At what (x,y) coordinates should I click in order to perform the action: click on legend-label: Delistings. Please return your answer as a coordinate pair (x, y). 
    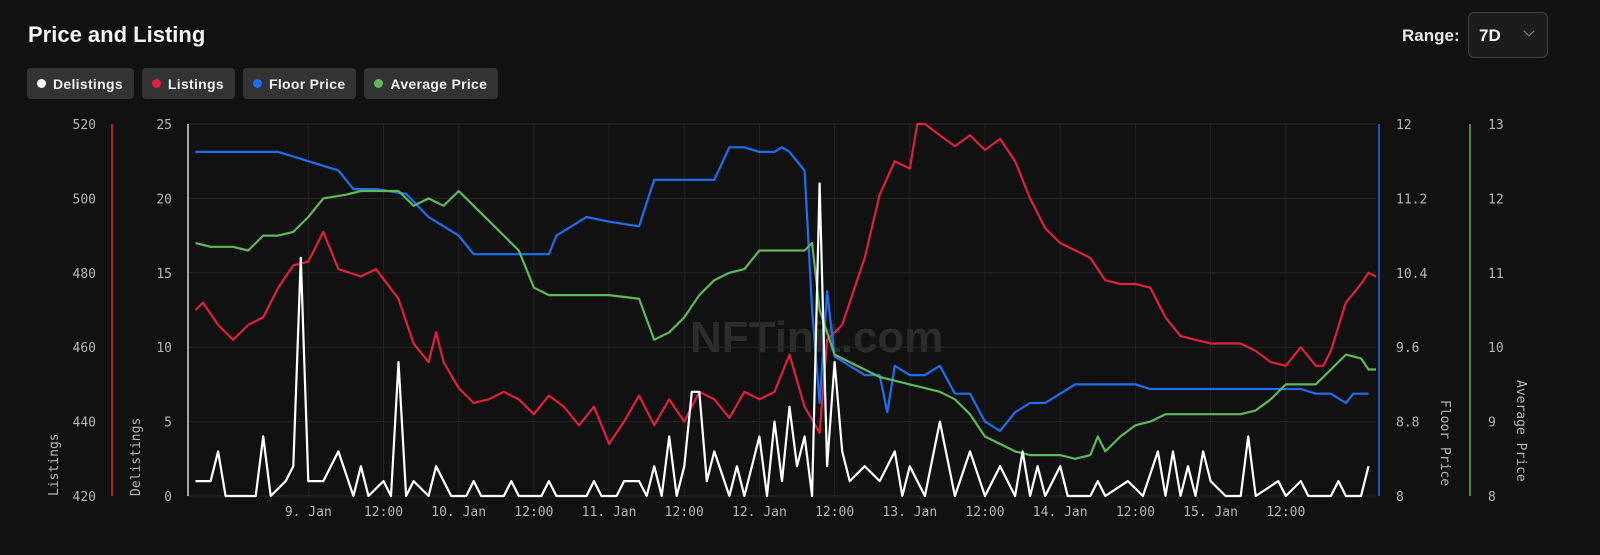
    Looking at the image, I should click on (88, 83).